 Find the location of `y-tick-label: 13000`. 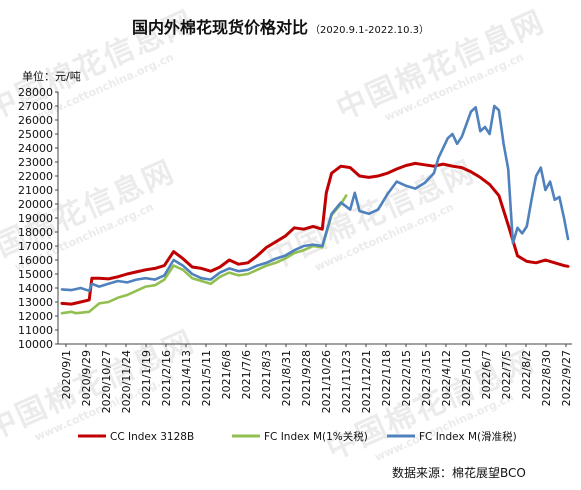

y-tick-label: 13000 is located at coordinates (35, 302).